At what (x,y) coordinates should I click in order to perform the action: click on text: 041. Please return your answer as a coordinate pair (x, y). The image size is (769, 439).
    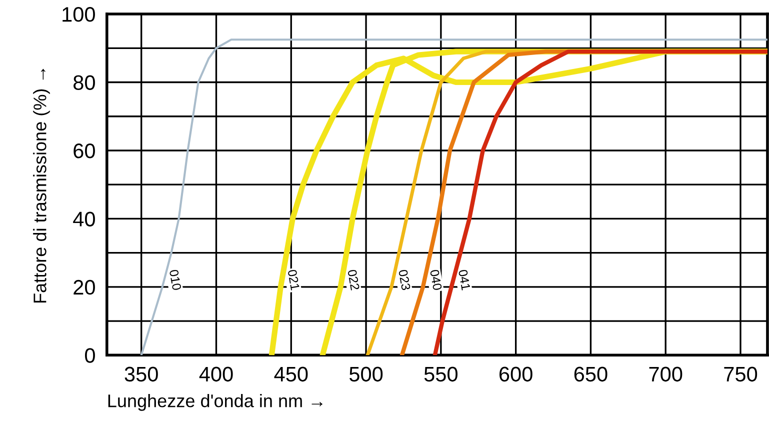
    Looking at the image, I should click on (464, 279).